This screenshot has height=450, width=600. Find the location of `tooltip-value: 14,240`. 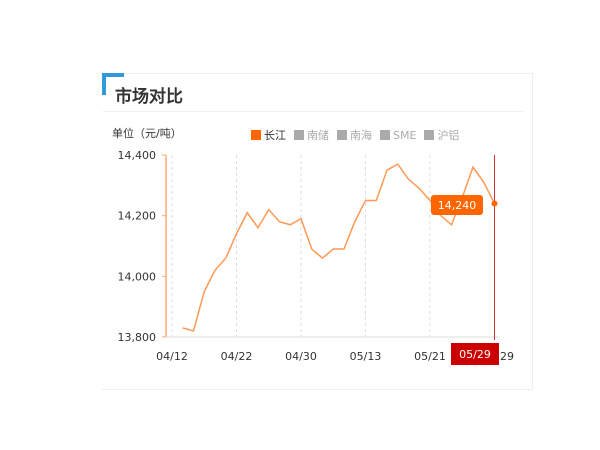

tooltip-value: 14,240 is located at coordinates (457, 205).